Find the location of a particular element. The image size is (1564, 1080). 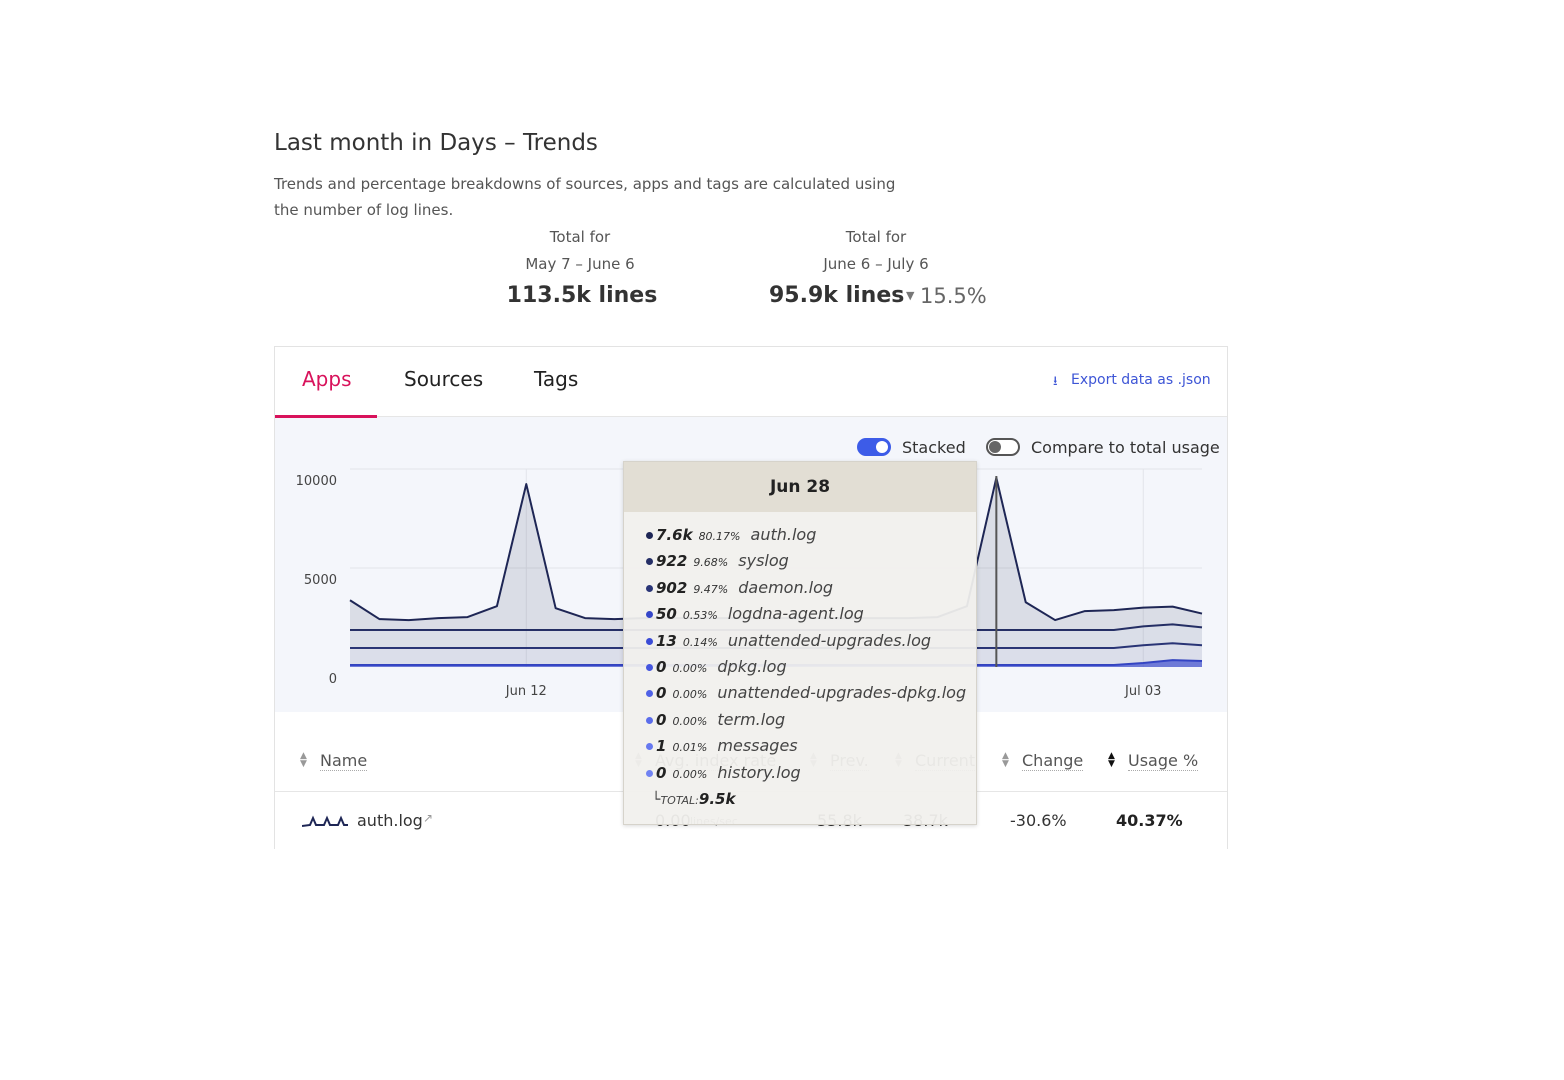

tooltip-percent: 80.17% is located at coordinates (719, 536).